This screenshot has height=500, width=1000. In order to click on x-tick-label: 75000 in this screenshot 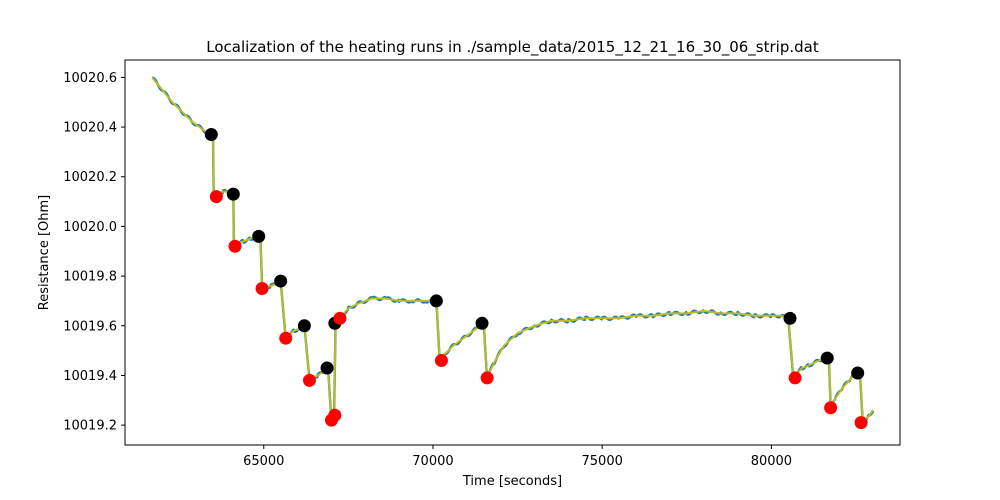, I will do `click(602, 461)`.